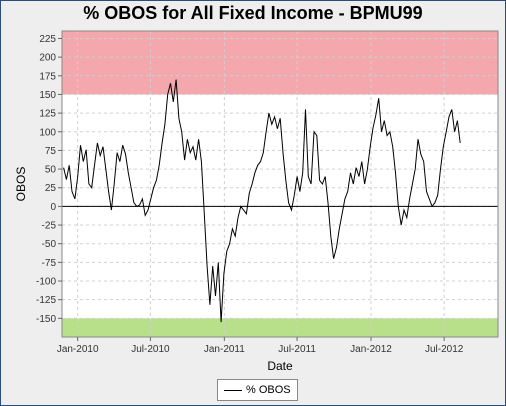  What do you see at coordinates (280, 366) in the screenshot?
I see `x-axis-label: Date` at bounding box center [280, 366].